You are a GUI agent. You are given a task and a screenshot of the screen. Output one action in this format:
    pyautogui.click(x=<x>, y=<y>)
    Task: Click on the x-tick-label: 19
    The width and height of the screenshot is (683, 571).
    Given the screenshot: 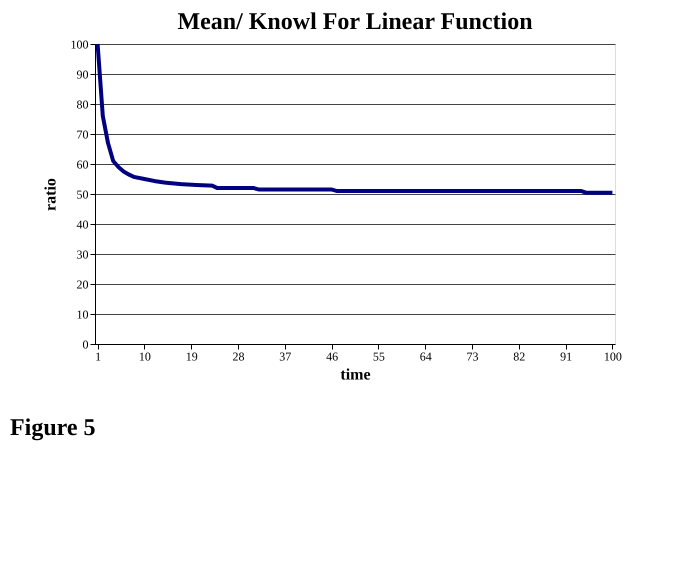 What is the action you would take?
    pyautogui.click(x=192, y=357)
    